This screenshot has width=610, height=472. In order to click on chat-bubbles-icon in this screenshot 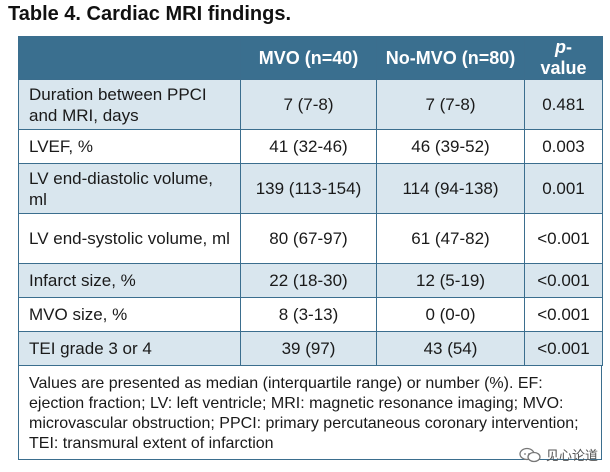, I will do `click(530, 454)`.